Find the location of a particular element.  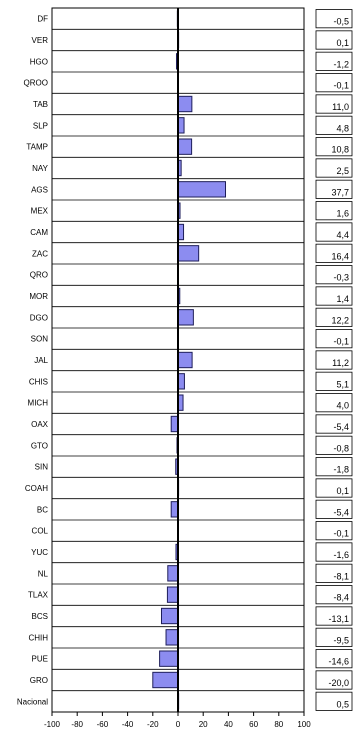

x-tick-label: -80 is located at coordinates (77, 724).